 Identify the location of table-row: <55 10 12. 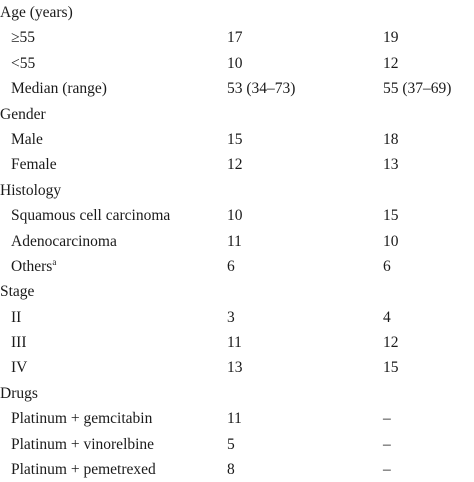
(237, 63).